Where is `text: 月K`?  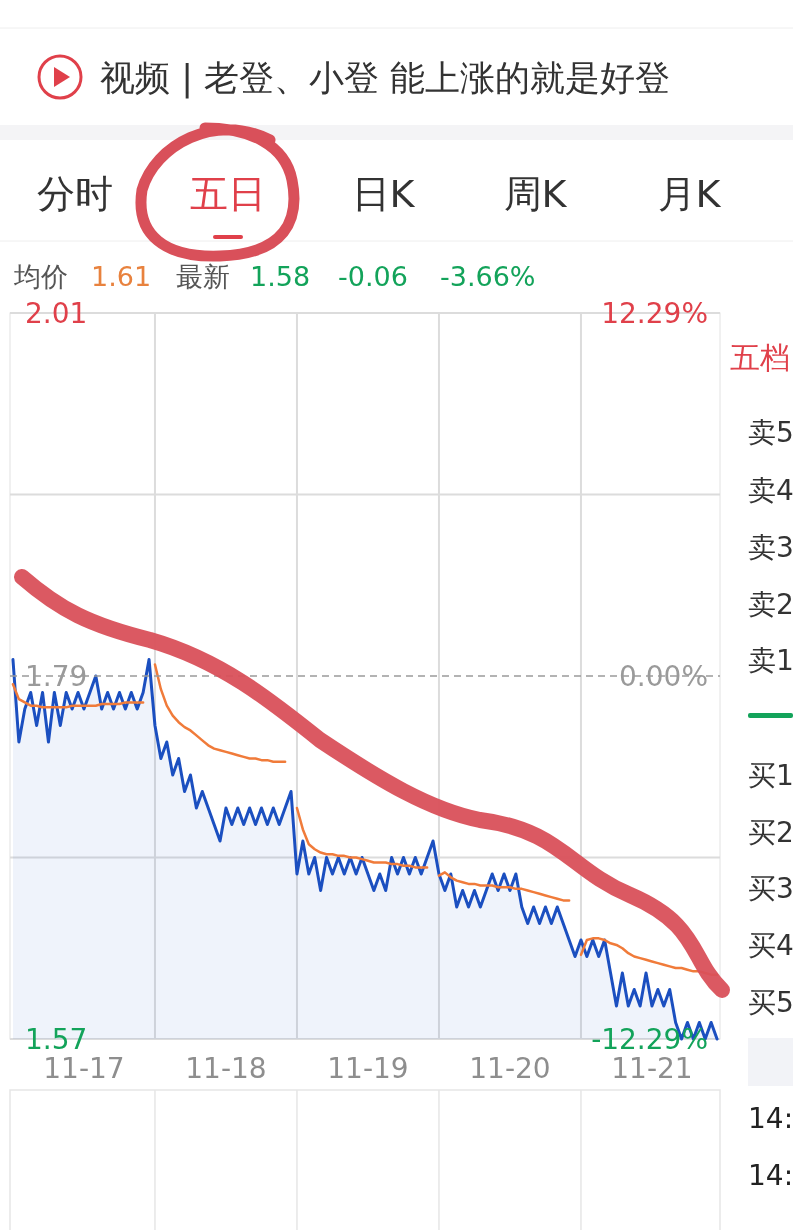
text: 月K is located at coordinates (689, 194).